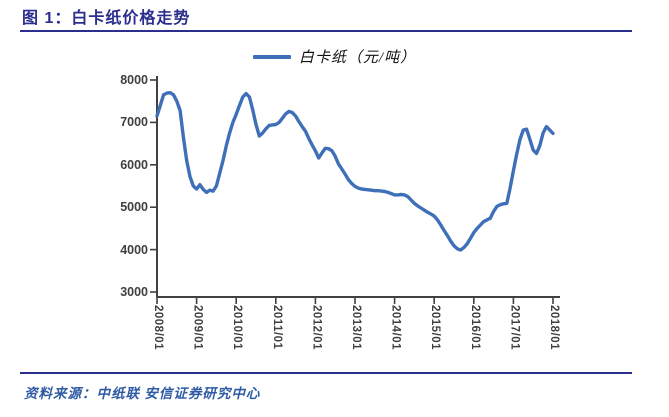  What do you see at coordinates (276, 327) in the screenshot?
I see `x-tick-label: 2011/01` at bounding box center [276, 327].